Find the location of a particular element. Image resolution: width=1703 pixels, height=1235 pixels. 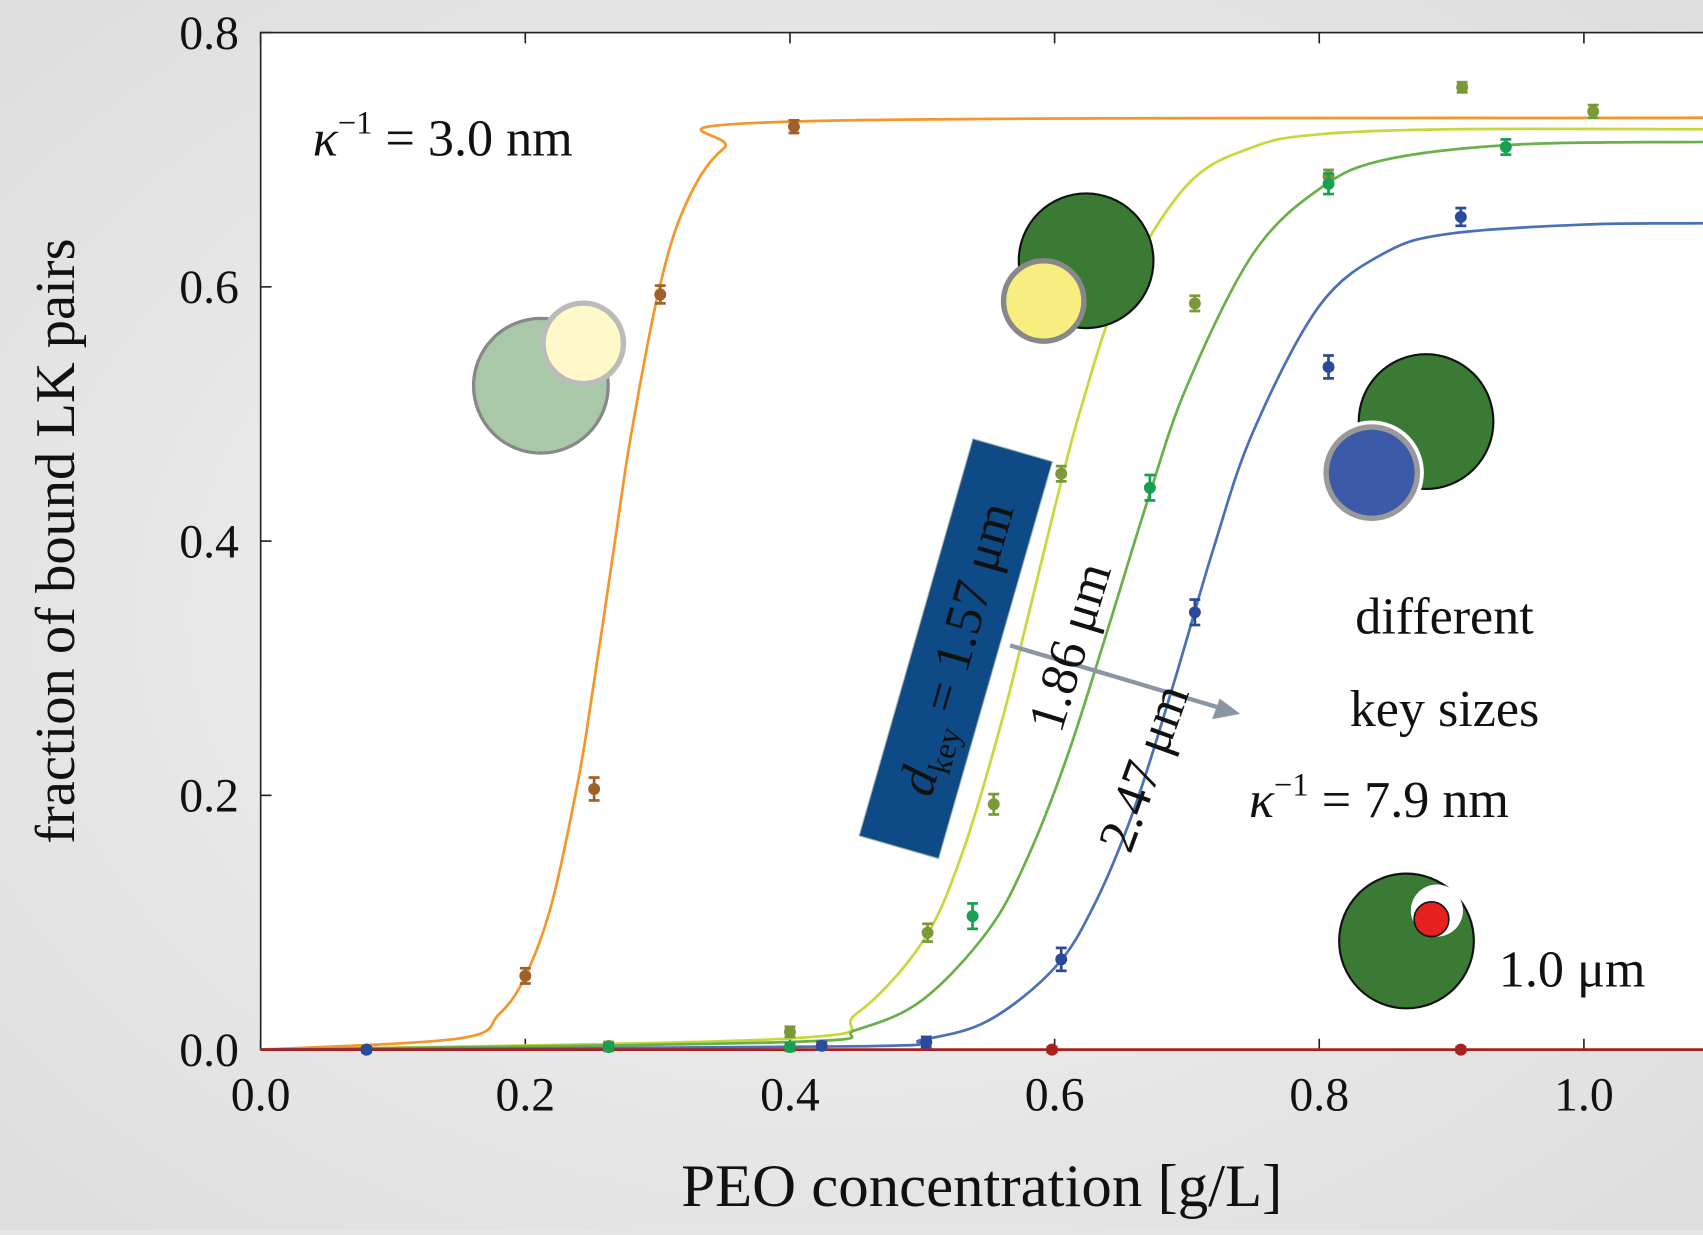

dkey-box: dkey = 1.57 μm is located at coordinates (955, 649).